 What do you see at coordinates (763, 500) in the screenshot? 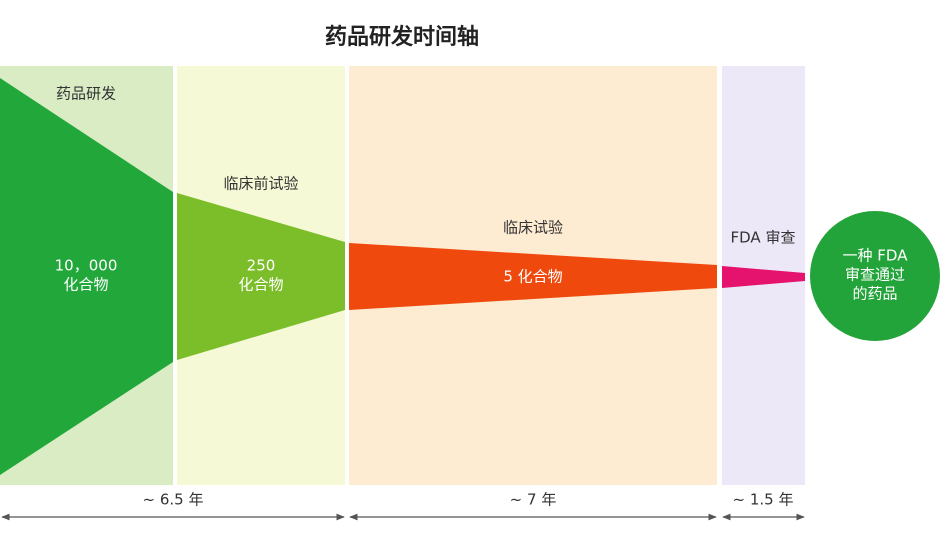
I see `duration-label: ~ 1.5 年` at bounding box center [763, 500].